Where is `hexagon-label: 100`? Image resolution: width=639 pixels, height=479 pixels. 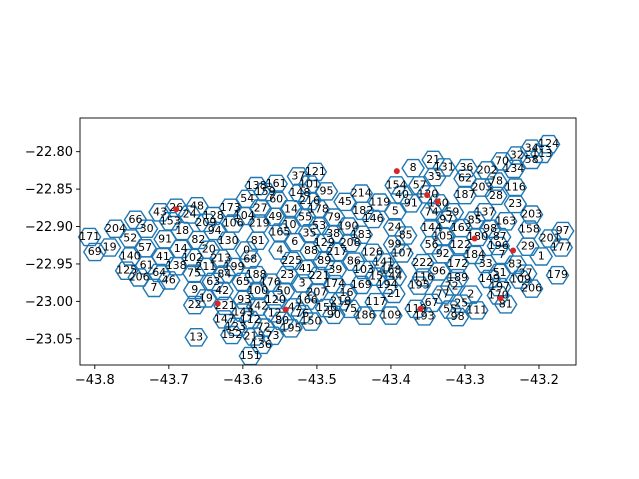
hexagon-label: 100 is located at coordinates (257, 290).